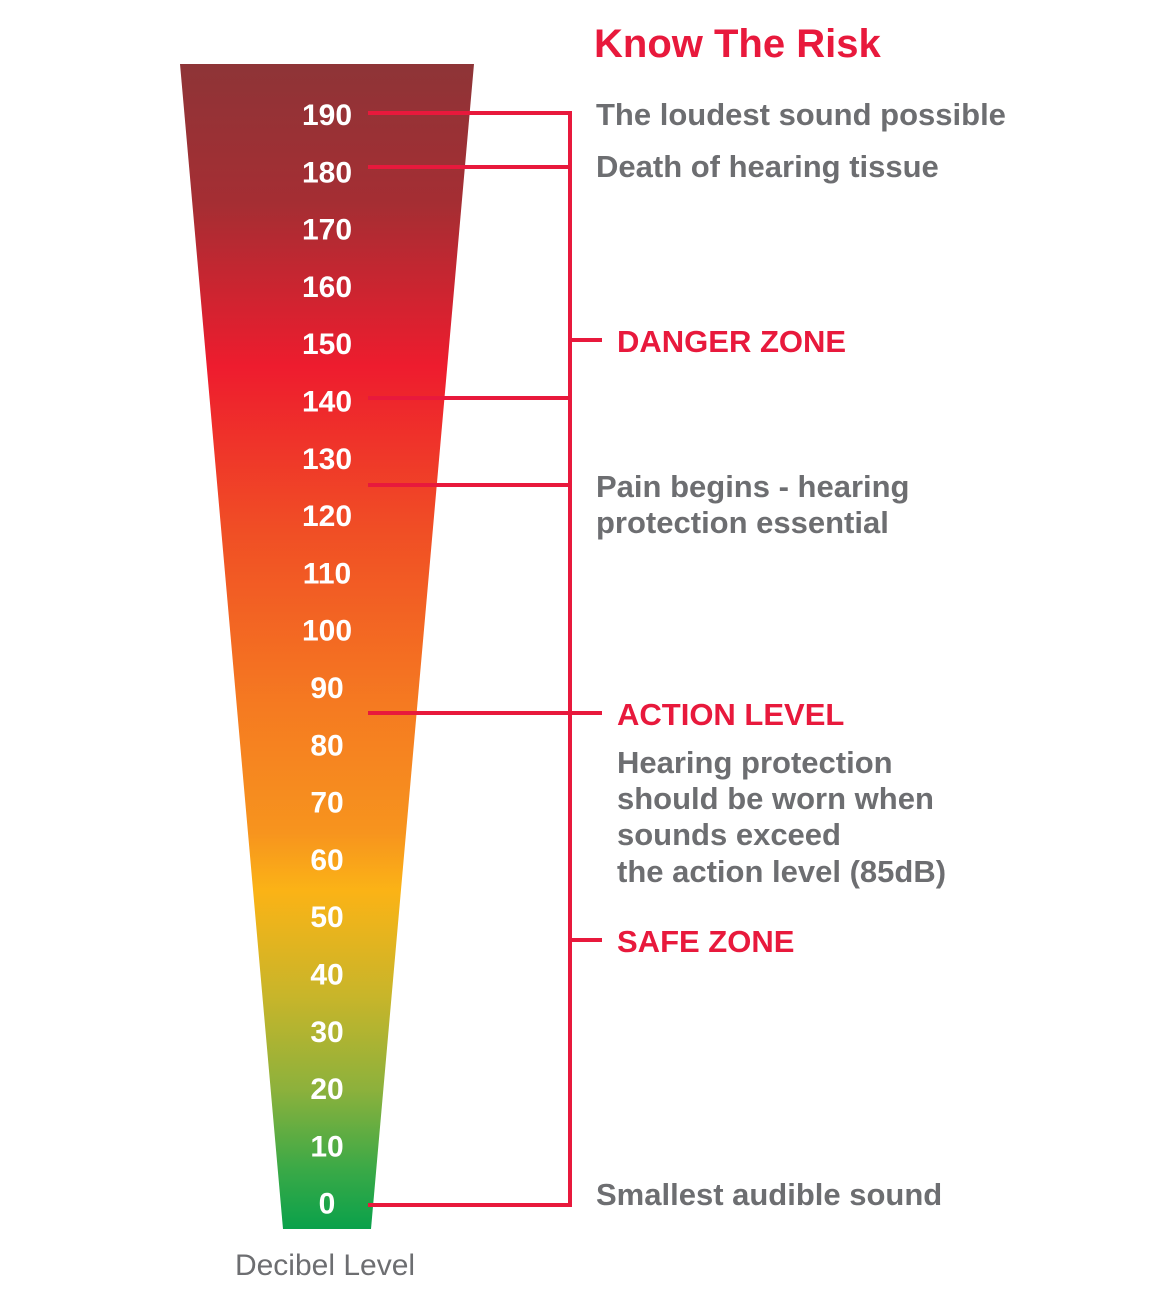 This screenshot has width=1168, height=1300. I want to click on tick-120: 120, so click(327, 516).